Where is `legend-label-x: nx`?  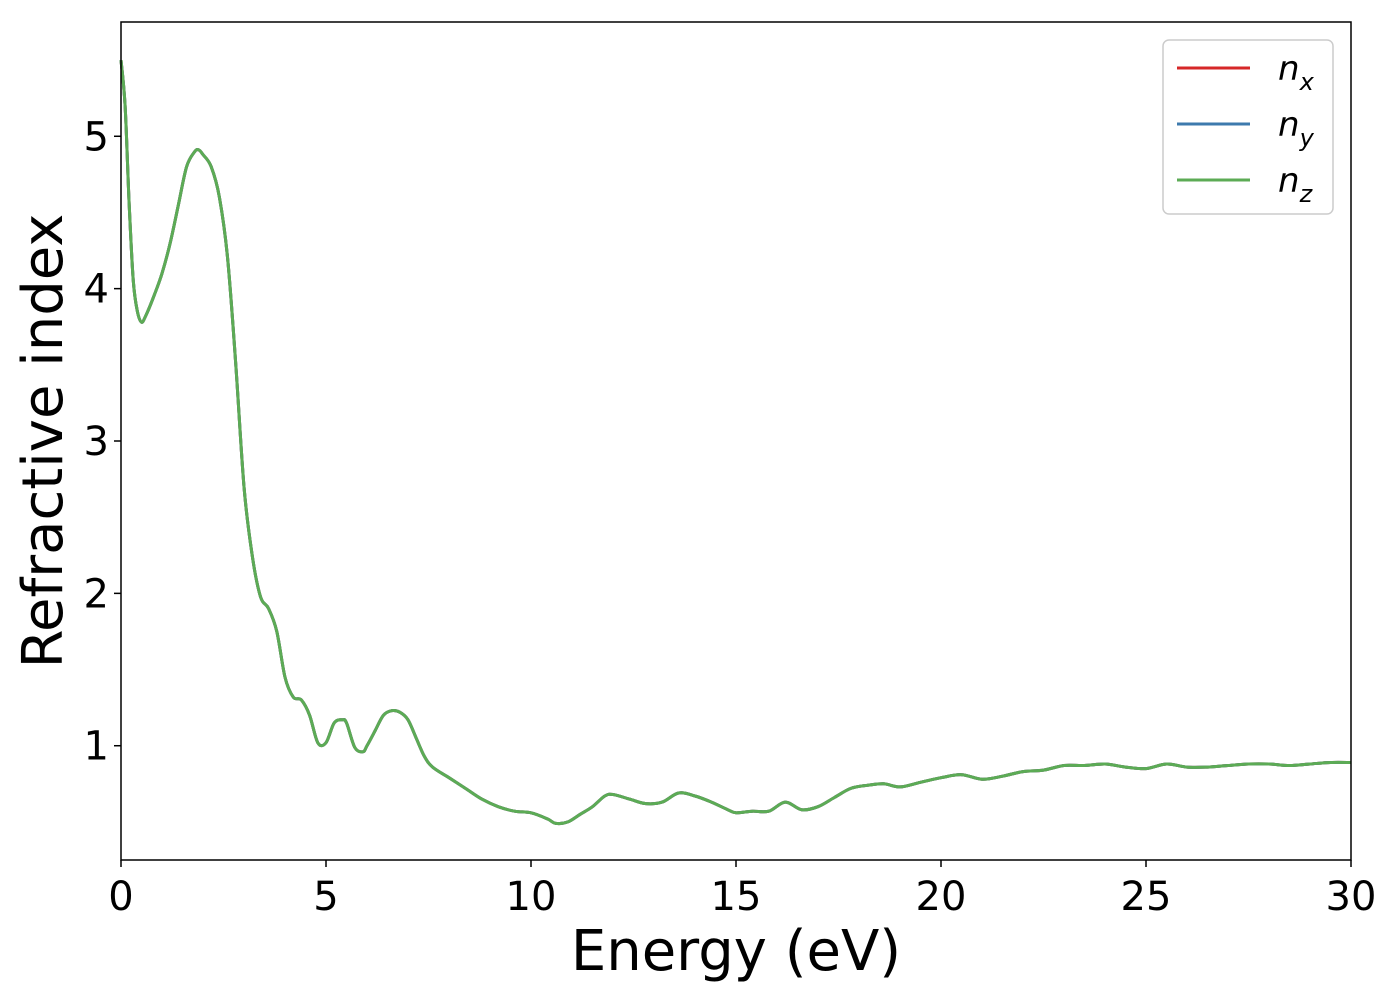 legend-label-x: nx is located at coordinates (1296, 72).